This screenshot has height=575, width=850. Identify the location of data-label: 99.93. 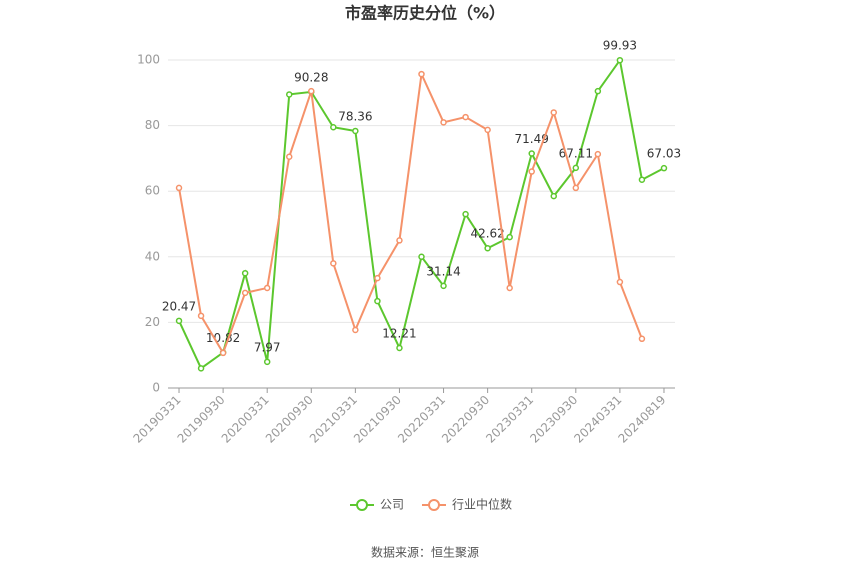
(620, 46).